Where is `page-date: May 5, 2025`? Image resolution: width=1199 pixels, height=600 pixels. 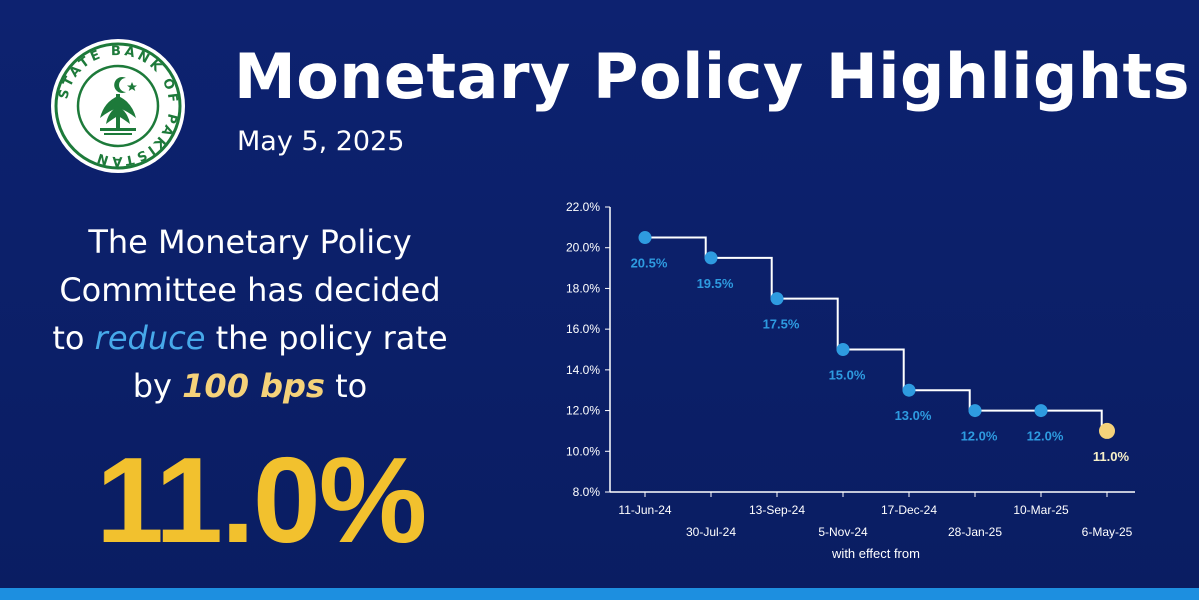
page-date: May 5, 2025 is located at coordinates (321, 141).